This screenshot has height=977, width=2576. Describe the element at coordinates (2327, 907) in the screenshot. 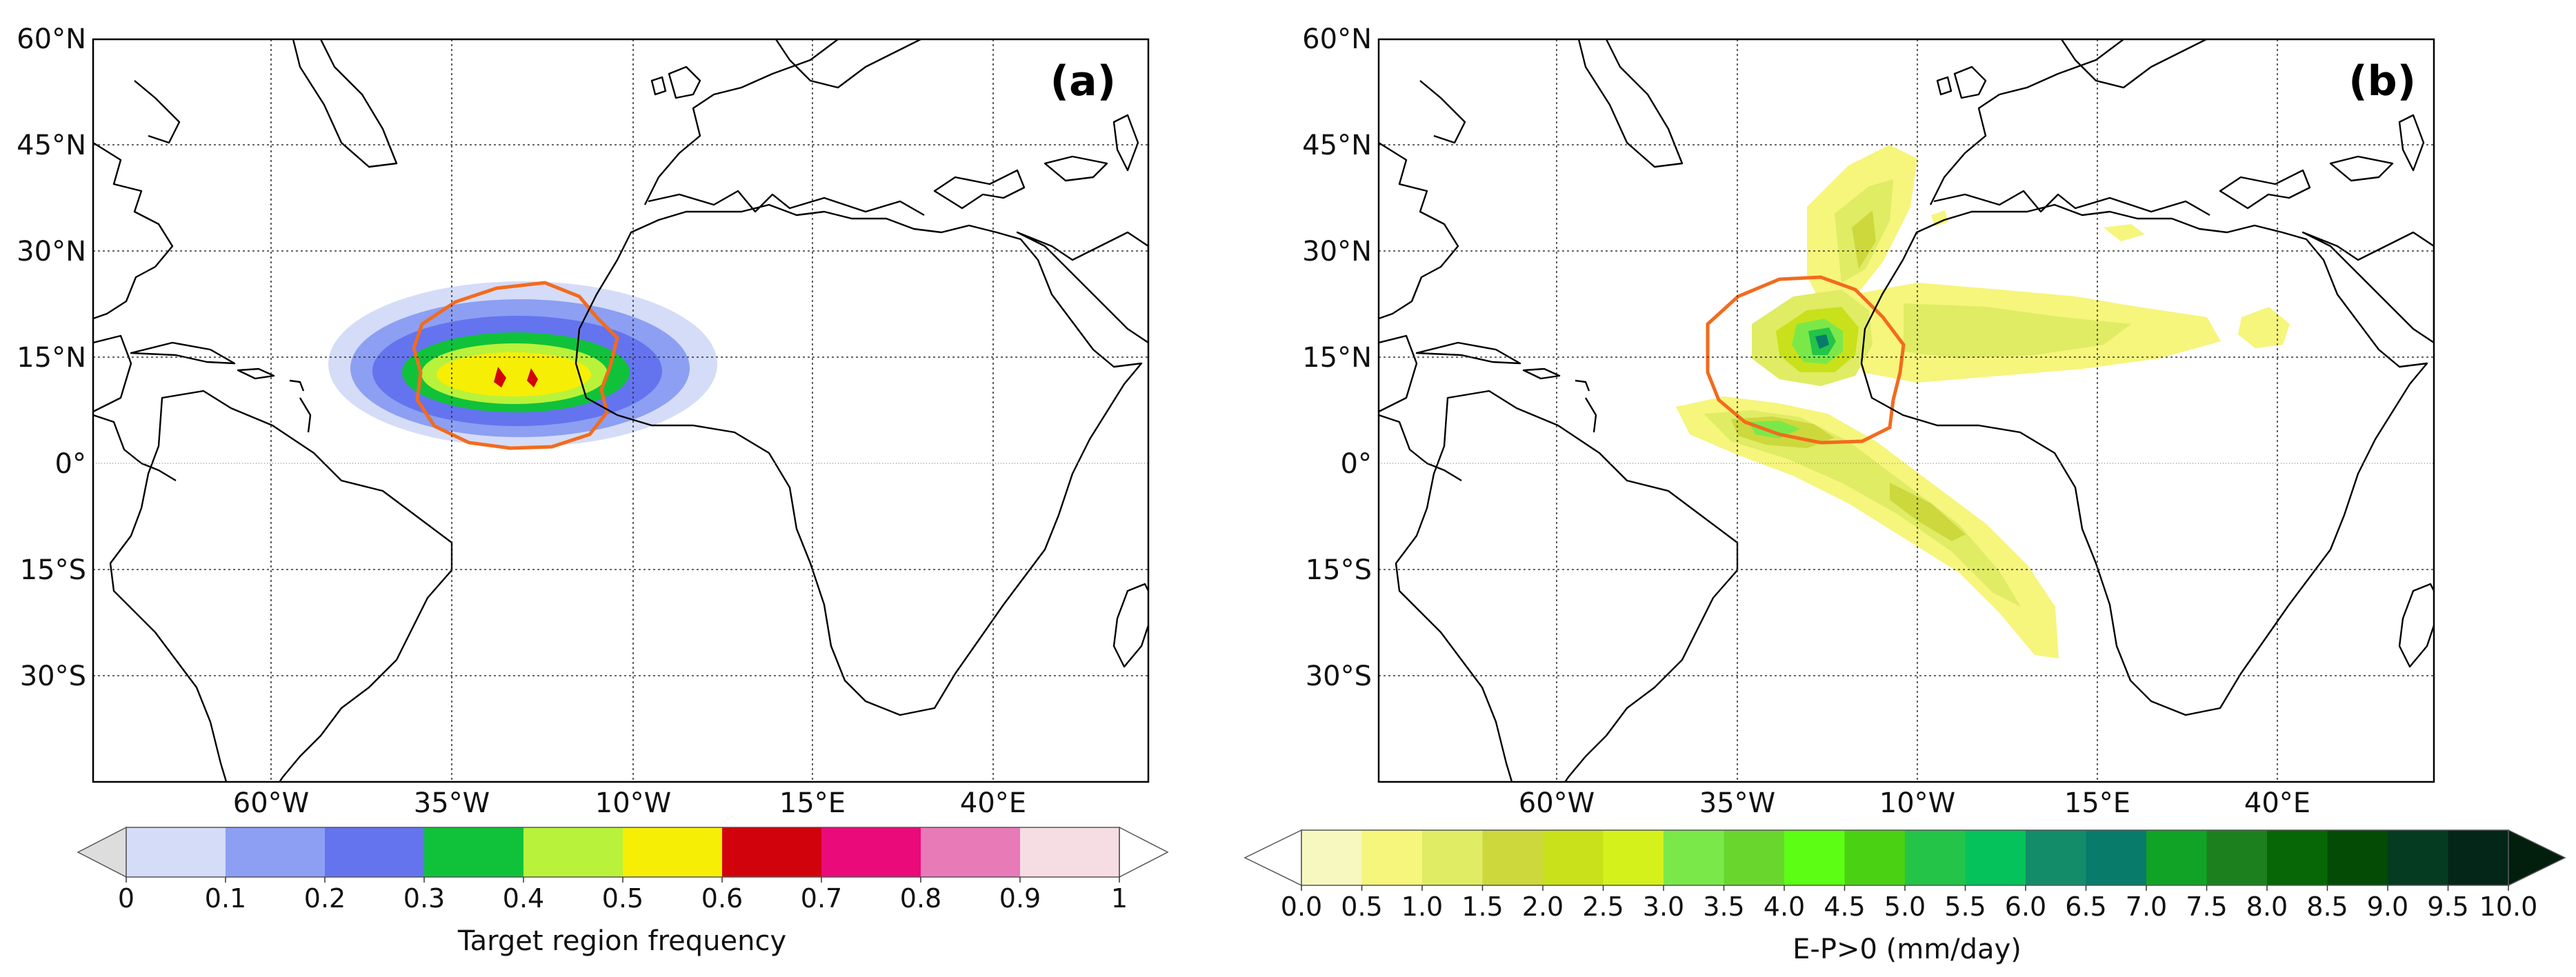

I see `colorbar-tick-label: 8.5` at that location.